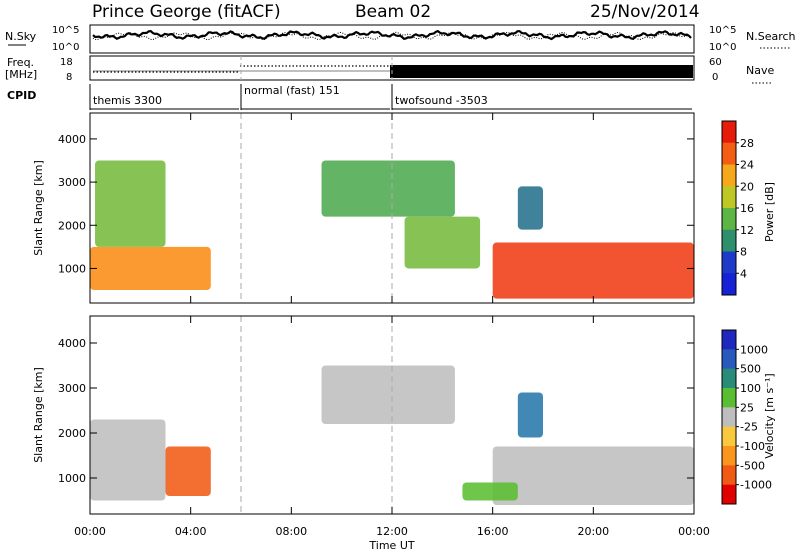 The image size is (800, 554). I want to click on noise-left-tick-top: 10^5, so click(65, 30).